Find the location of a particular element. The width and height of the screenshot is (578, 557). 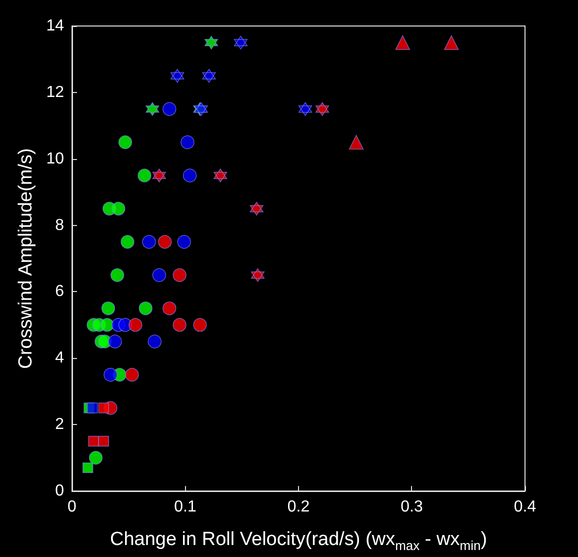

y-tick-label: 6 is located at coordinates (59, 291).